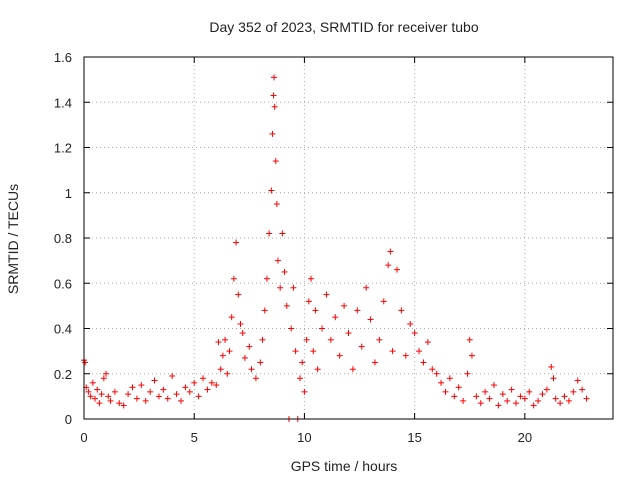  I want to click on y-tick-label: 1.2, so click(63, 148).